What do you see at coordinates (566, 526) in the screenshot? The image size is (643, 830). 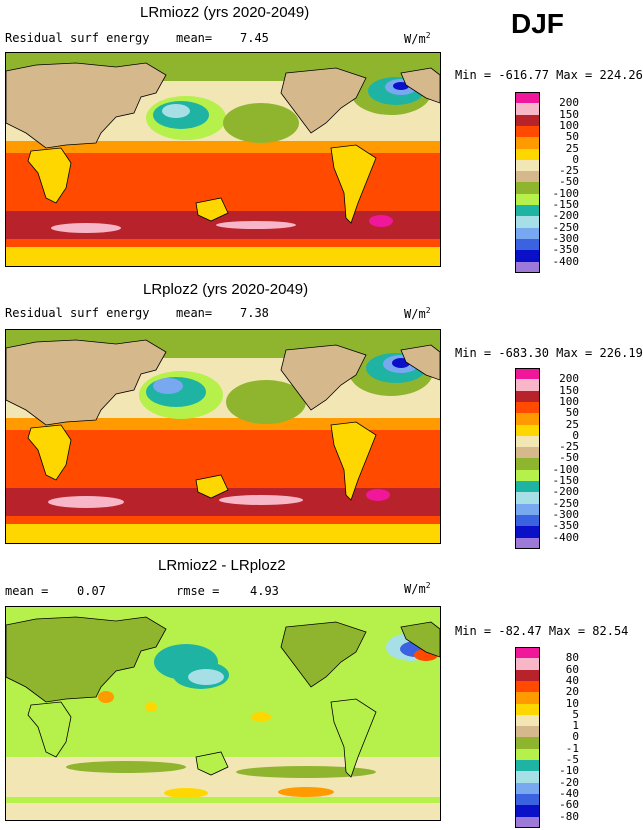 I see `panel2-colorbar-level-label: -350` at bounding box center [566, 526].